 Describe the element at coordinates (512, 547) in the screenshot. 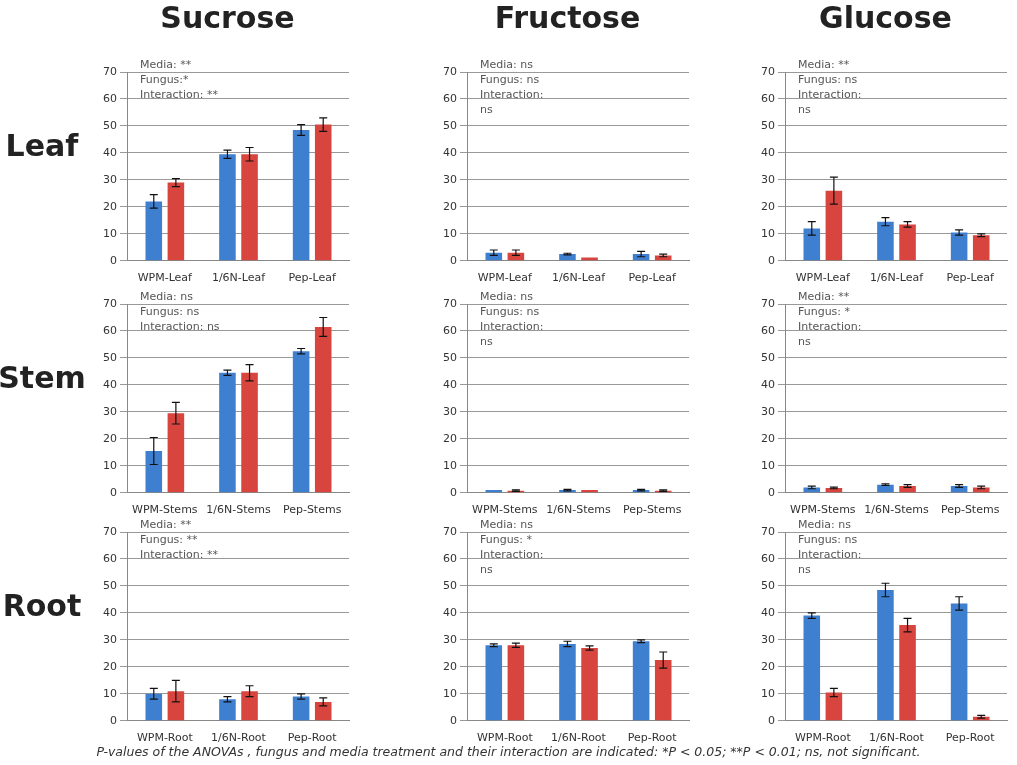

I see `annotation: Media: ns Fungus: * Interaction: ns` at that location.